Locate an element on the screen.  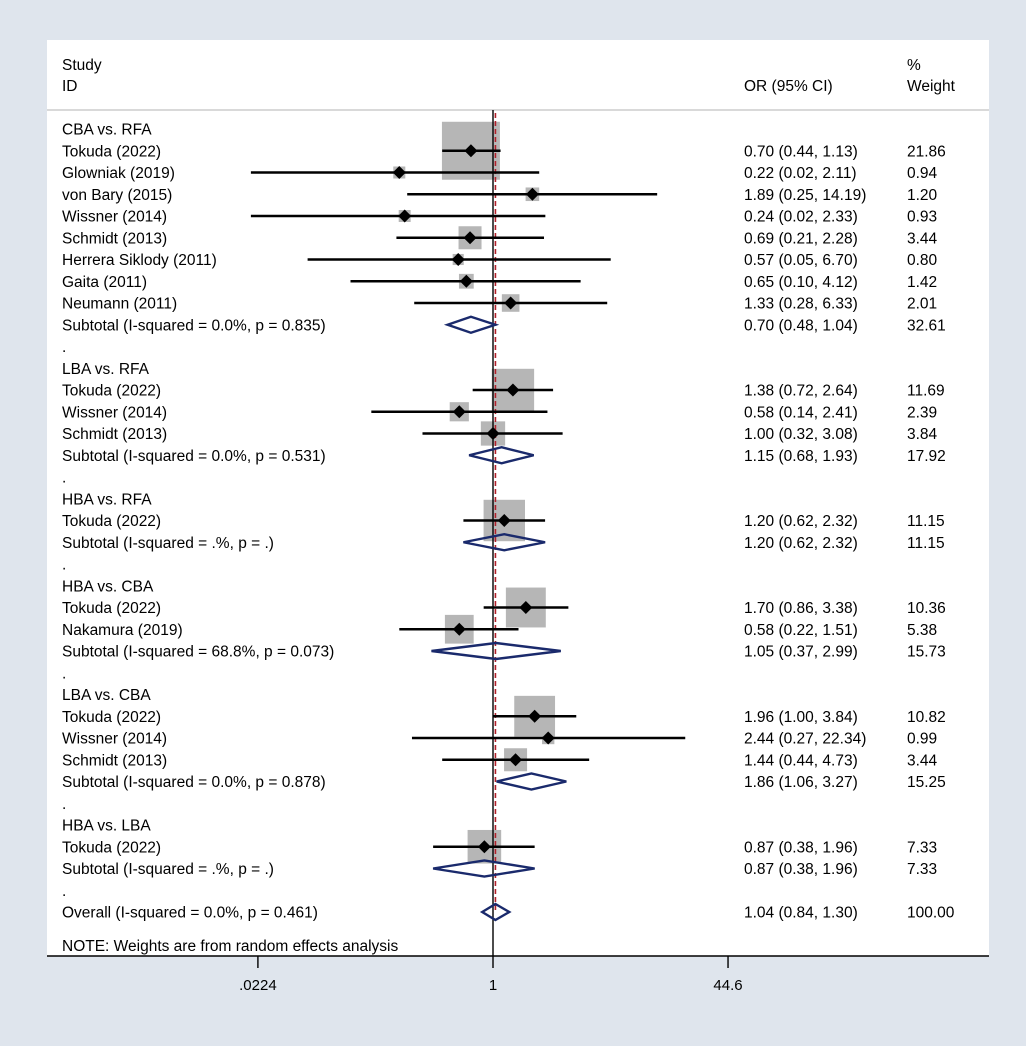
reference-lines is located at coordinates (494, 533).